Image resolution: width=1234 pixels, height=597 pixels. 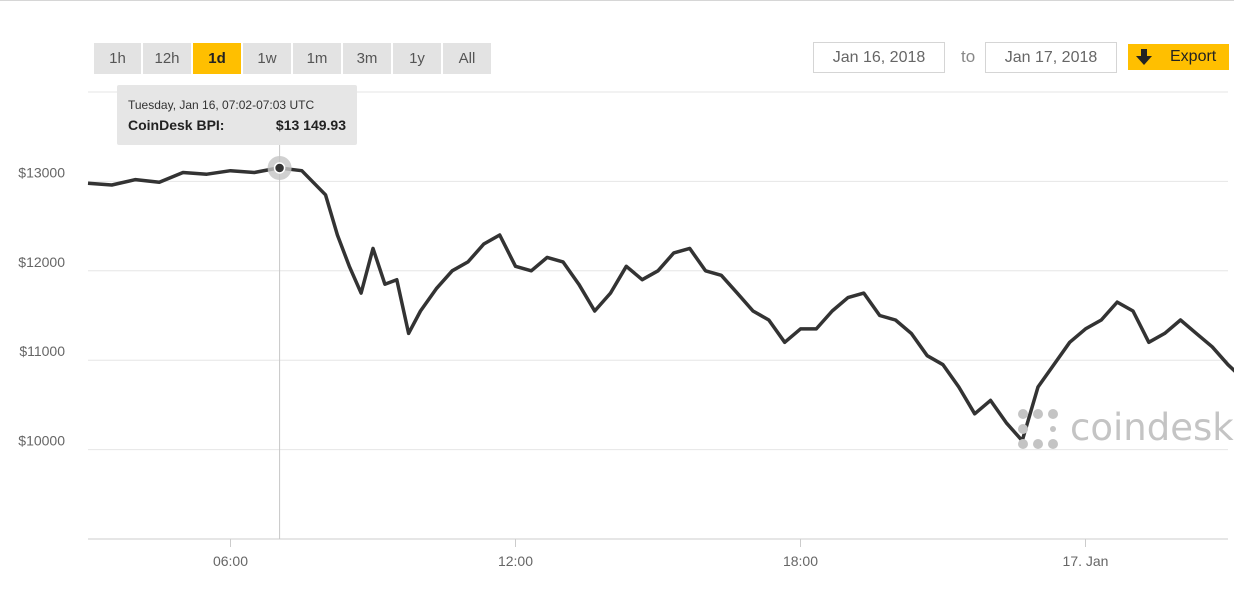 I want to click on x-tick-label: 12:00, so click(x=515, y=561).